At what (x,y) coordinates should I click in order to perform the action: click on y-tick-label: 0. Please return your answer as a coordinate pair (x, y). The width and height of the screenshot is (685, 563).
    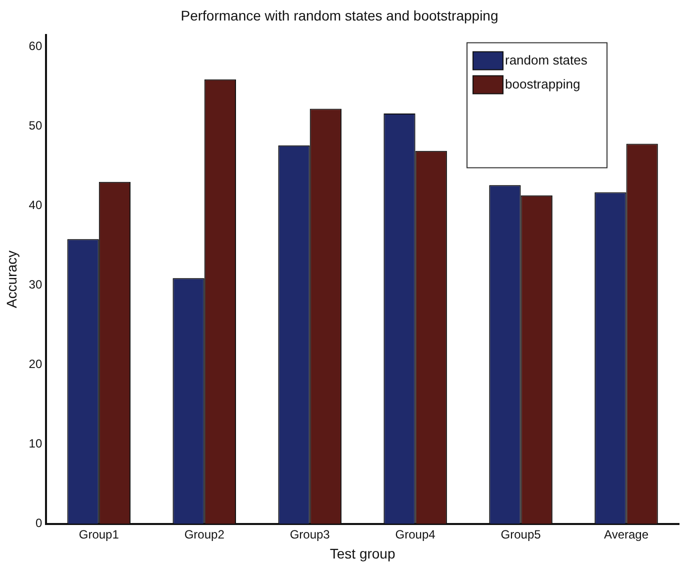
    Looking at the image, I should click on (38, 523).